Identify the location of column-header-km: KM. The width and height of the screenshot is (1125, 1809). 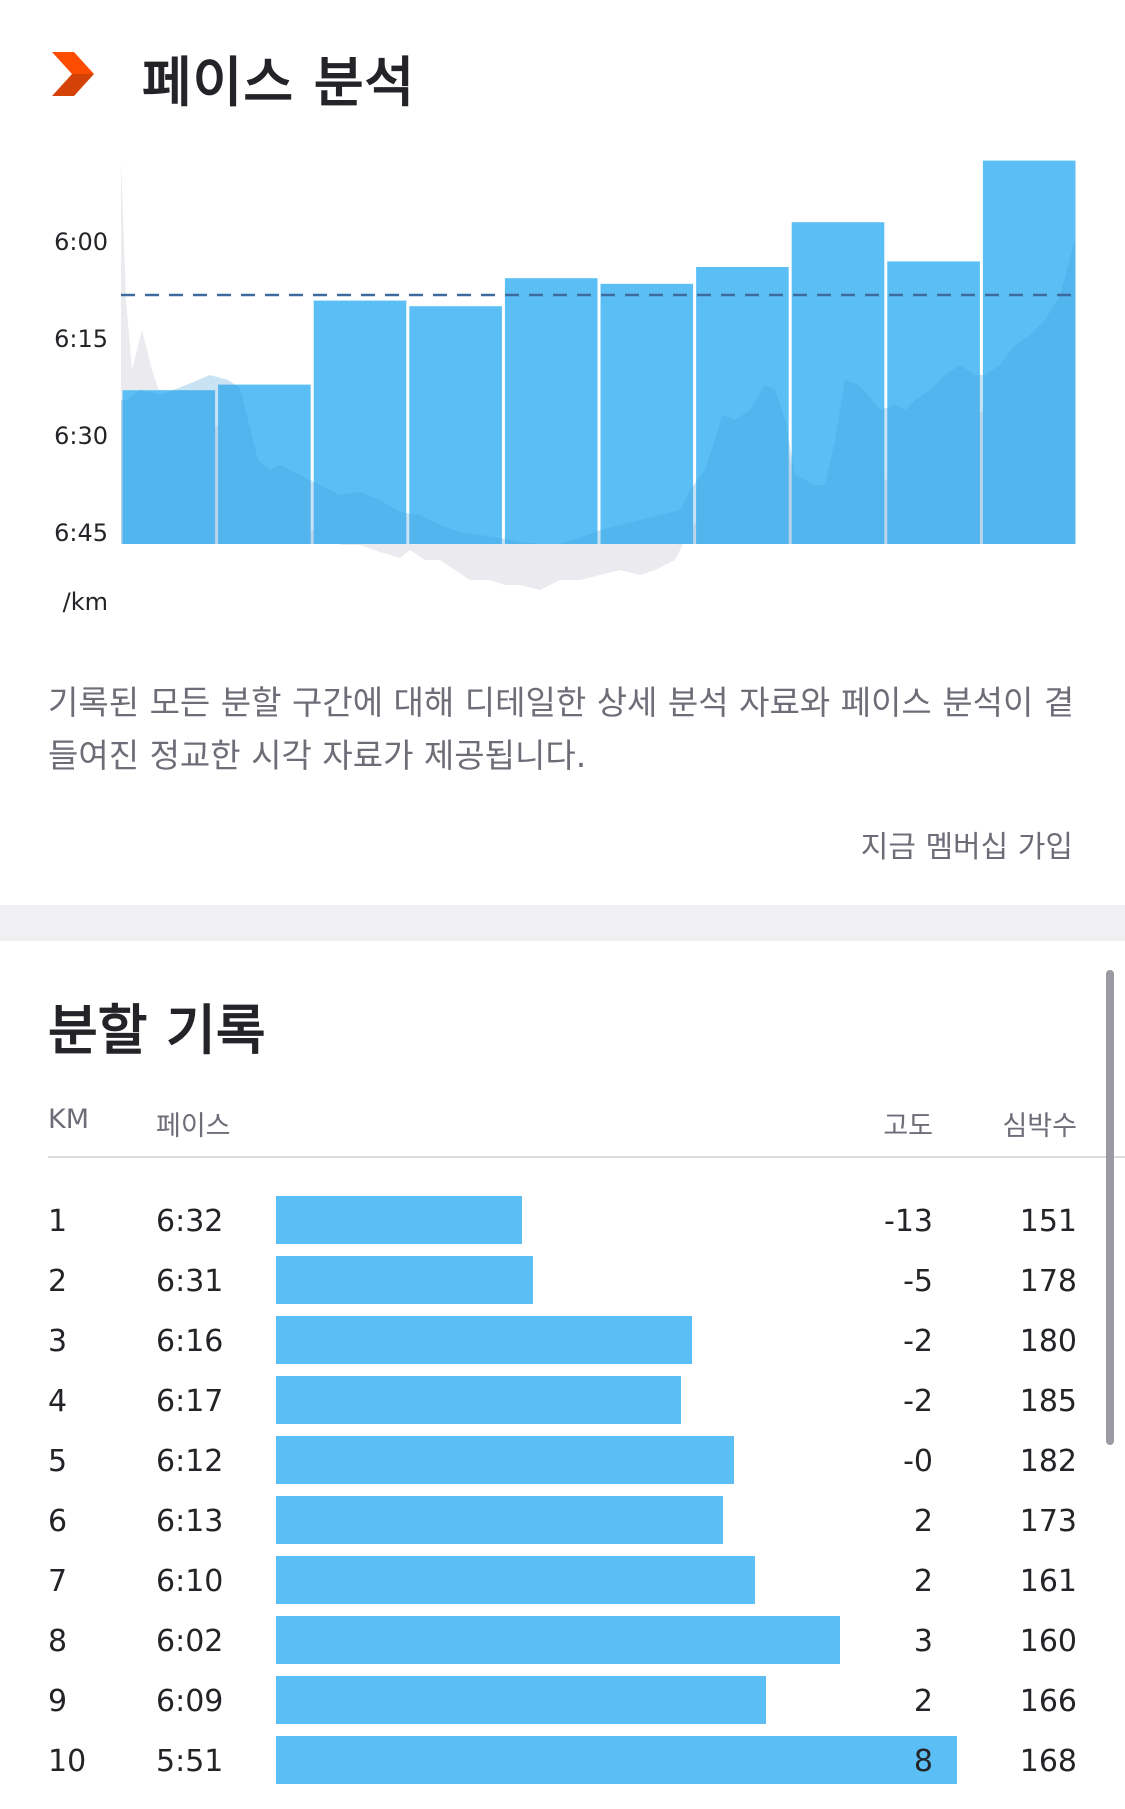
(69, 1119).